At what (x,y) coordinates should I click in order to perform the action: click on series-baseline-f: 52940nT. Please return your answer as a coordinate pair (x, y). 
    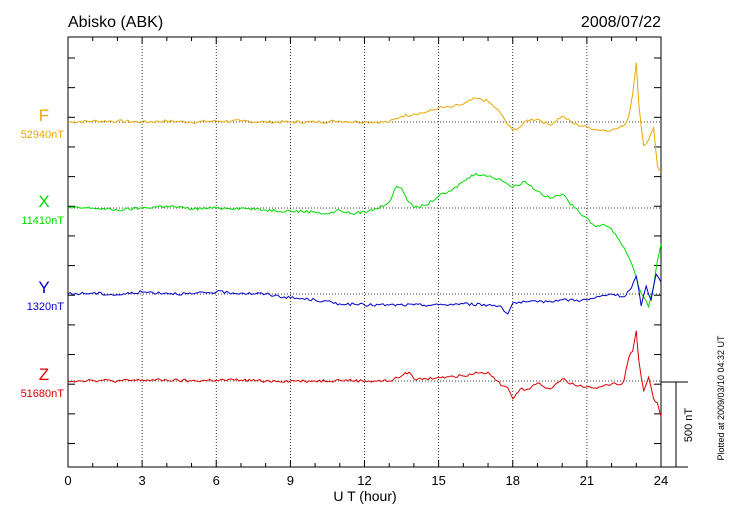
    Looking at the image, I should click on (43, 135).